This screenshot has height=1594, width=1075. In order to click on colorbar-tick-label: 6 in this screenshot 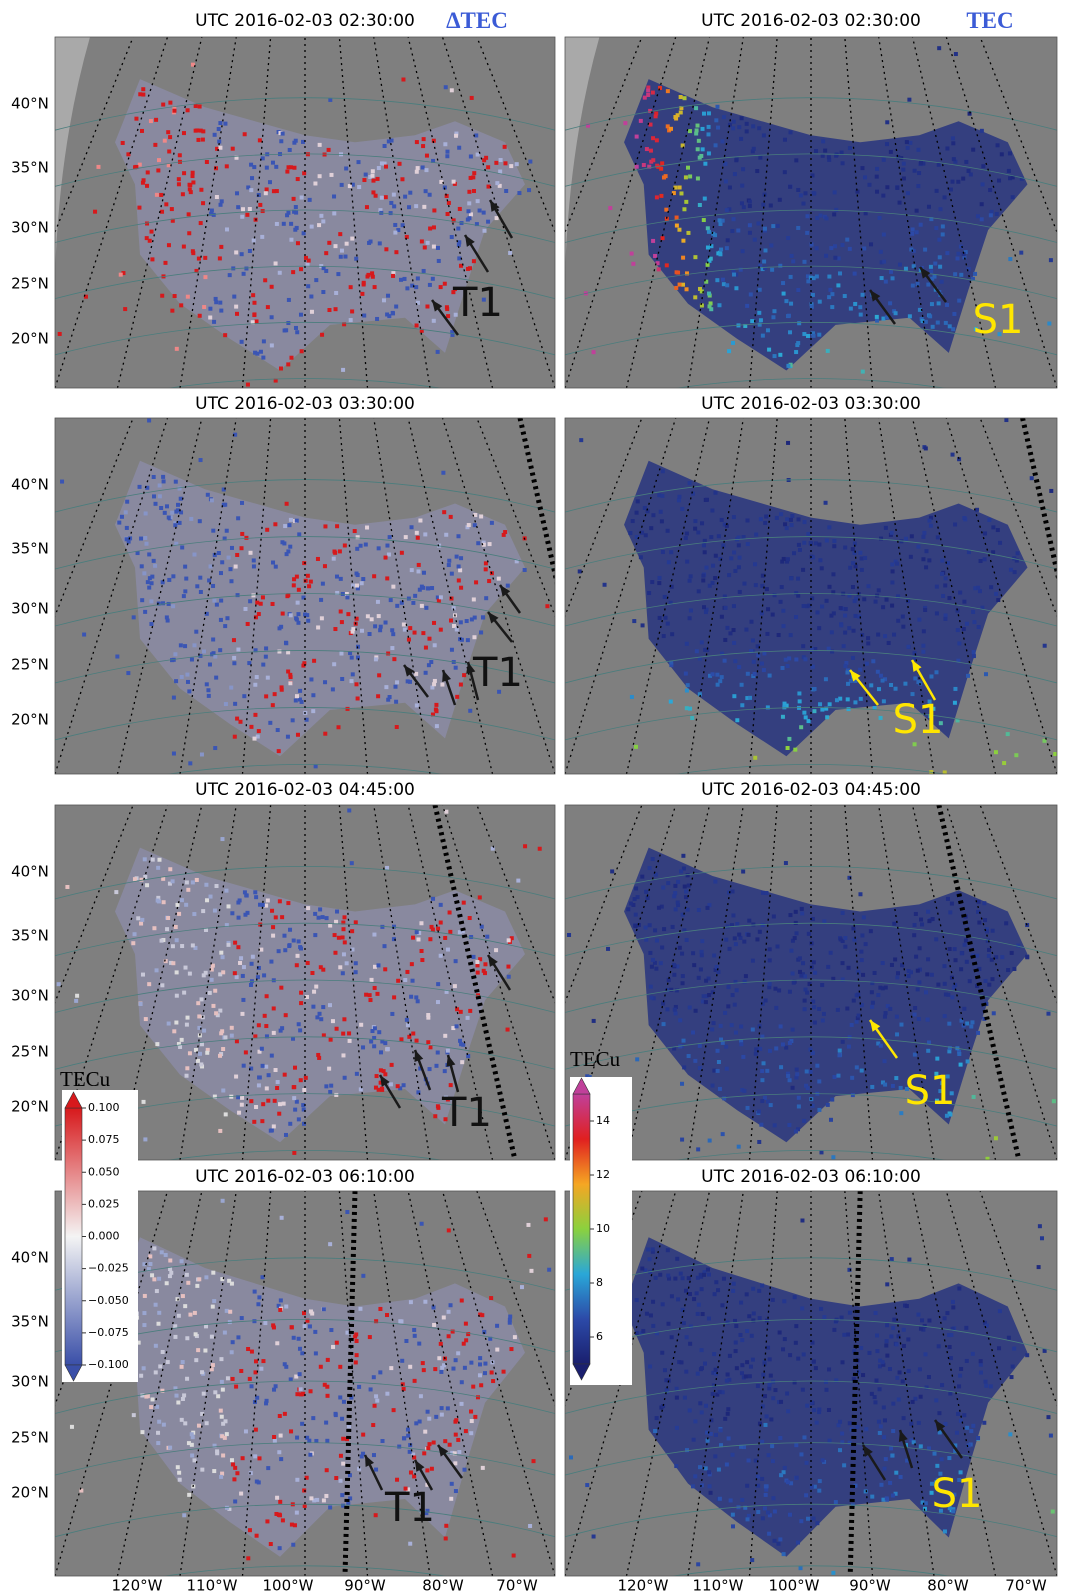, I will do `click(599, 1336)`.